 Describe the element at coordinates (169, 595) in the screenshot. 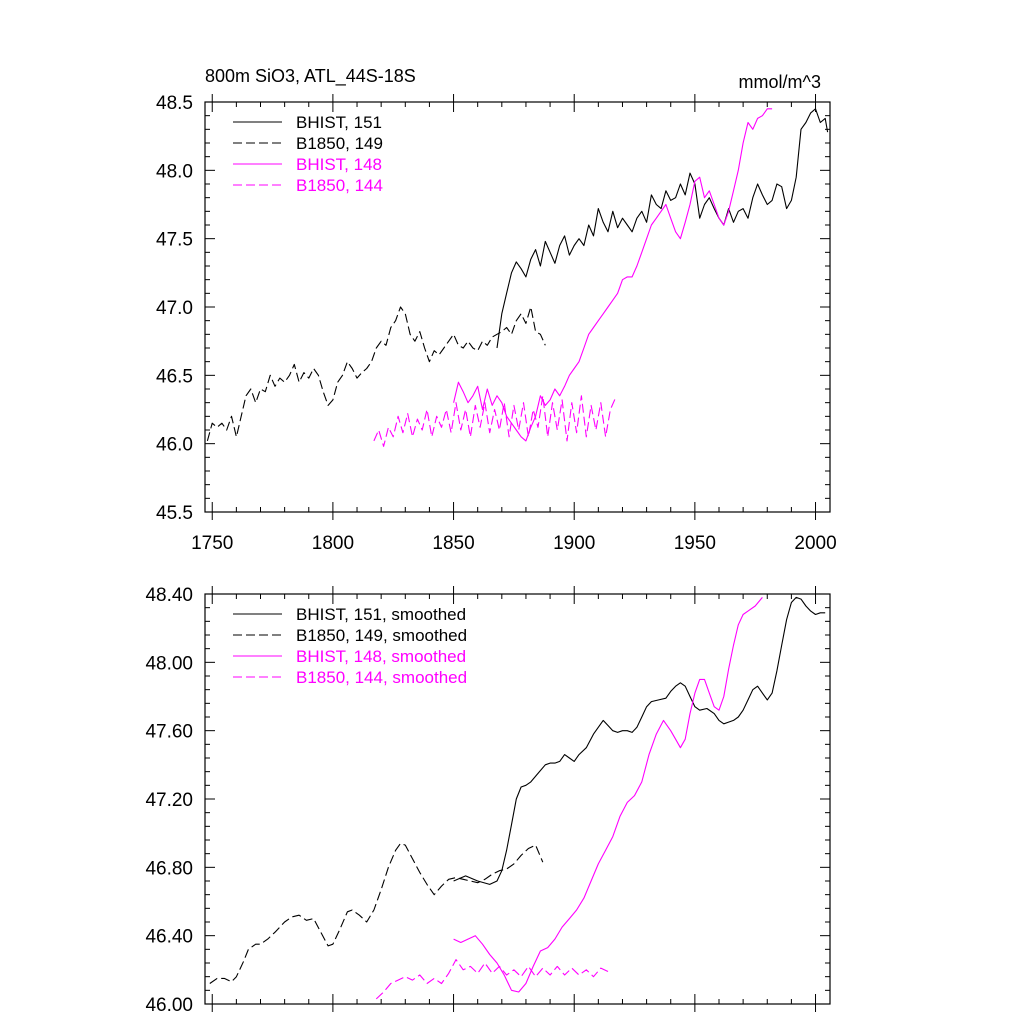

I see `y-tick-label: 48.40` at that location.